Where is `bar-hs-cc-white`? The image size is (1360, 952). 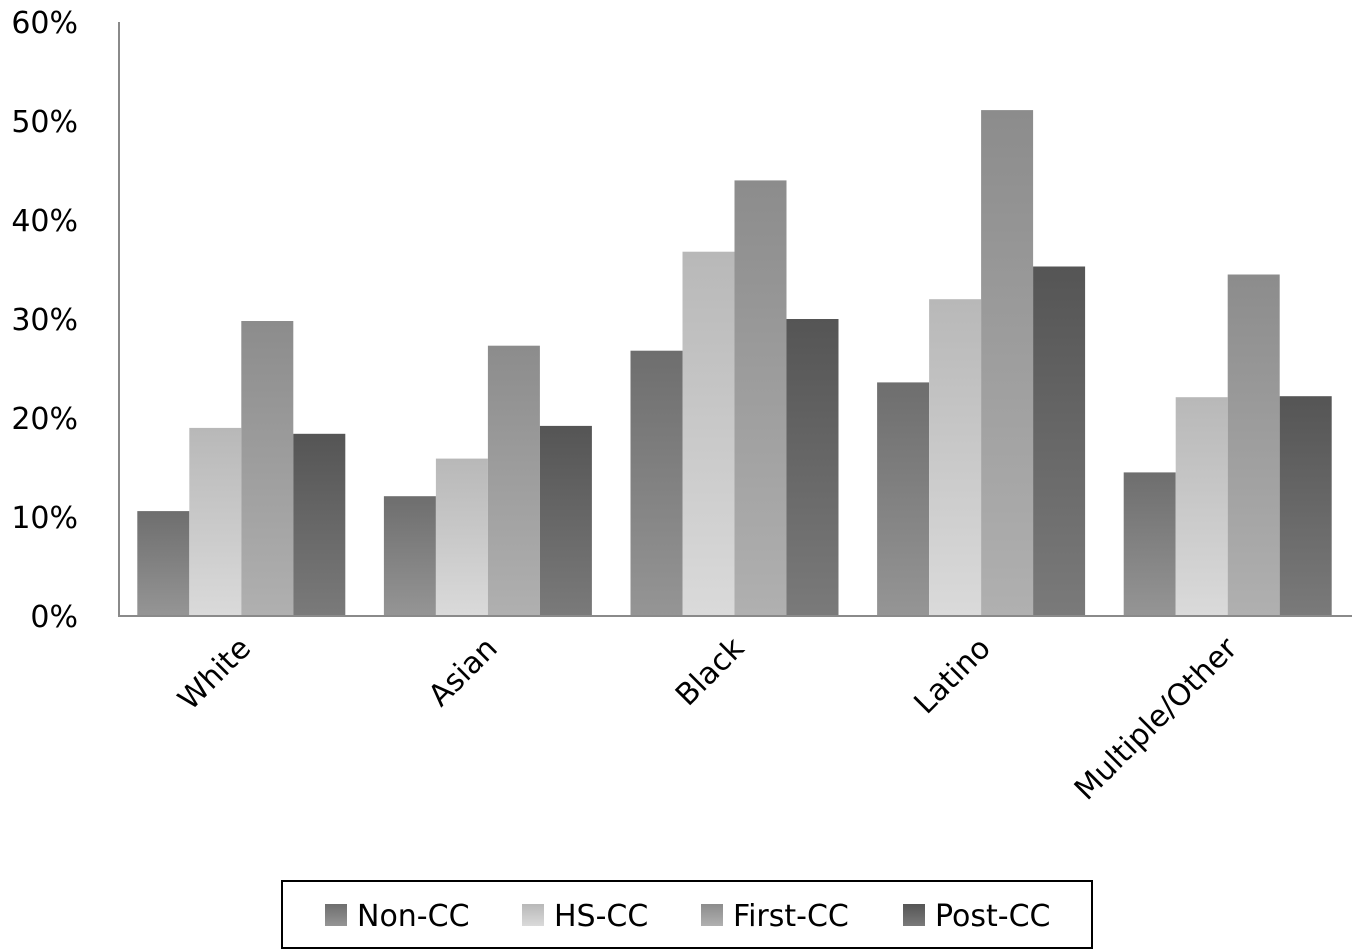
bar-hs-cc-white is located at coordinates (215, 521).